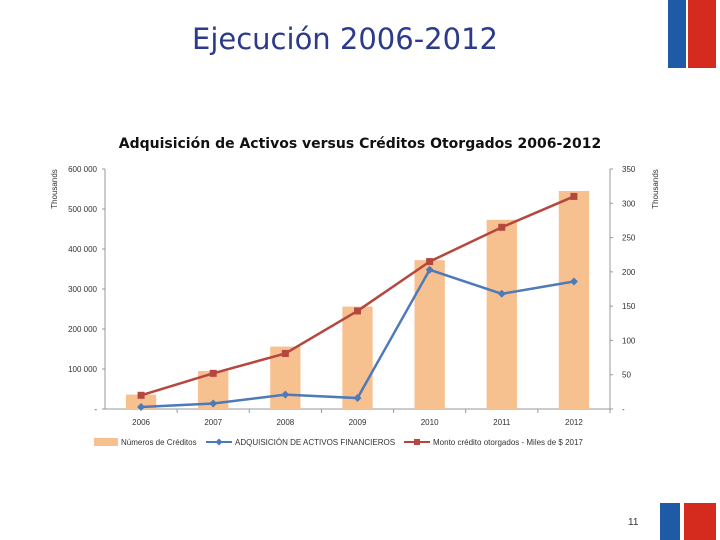 This screenshot has height=540, width=720. Describe the element at coordinates (285, 422) in the screenshot. I see `x-axis-tick-label: 2008` at that location.